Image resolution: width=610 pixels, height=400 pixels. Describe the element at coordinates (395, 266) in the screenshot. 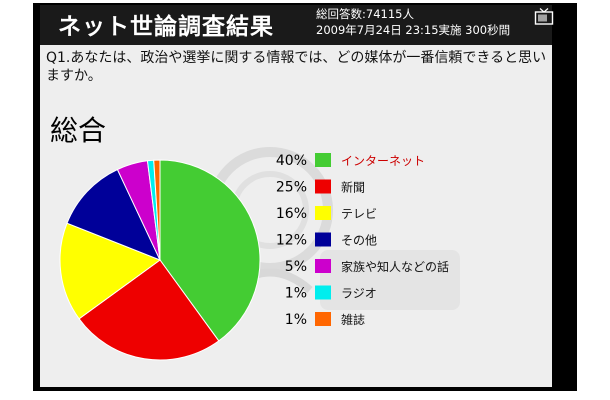

I see `legend-label-5: 家族や知人などの話` at that location.